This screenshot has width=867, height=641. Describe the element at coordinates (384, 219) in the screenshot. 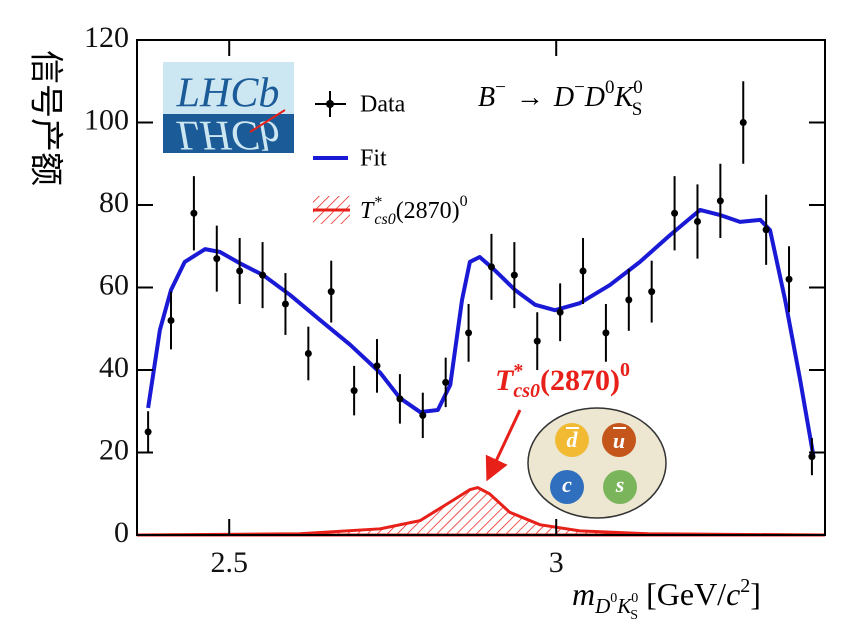

I see `legend-label-part: cs0` at that location.